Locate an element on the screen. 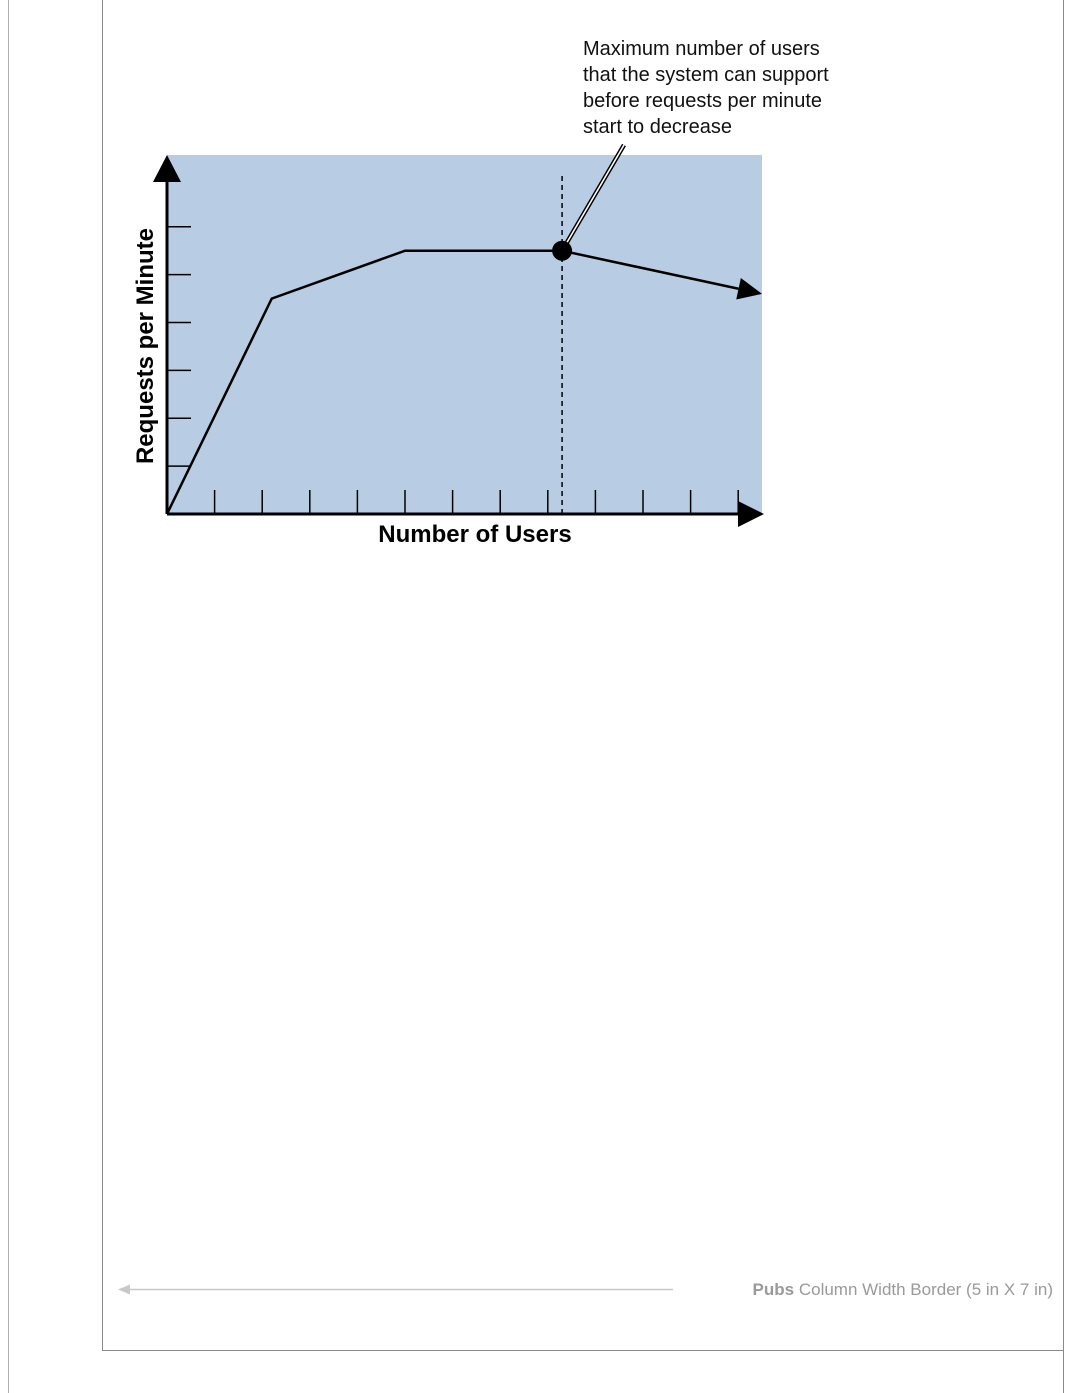 Image resolution: width=1069 pixels, height=1393 pixels. series-arrowhead is located at coordinates (749, 289).